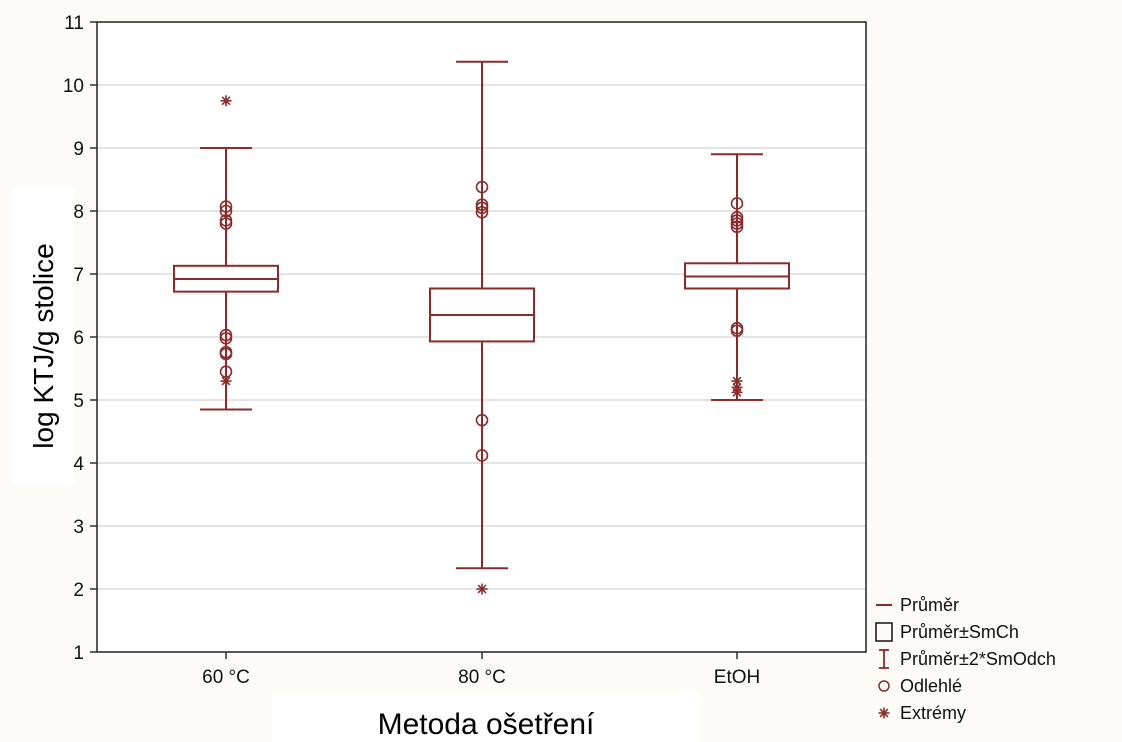 This screenshot has width=1122, height=742. Describe the element at coordinates (884, 713) in the screenshot. I see `legend-swatch-star` at that location.